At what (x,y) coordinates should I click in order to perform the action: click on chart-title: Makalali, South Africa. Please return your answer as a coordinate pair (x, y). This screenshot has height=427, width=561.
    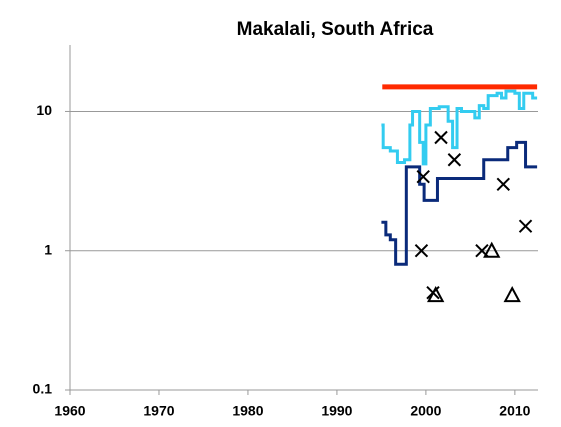
    Looking at the image, I should click on (335, 29).